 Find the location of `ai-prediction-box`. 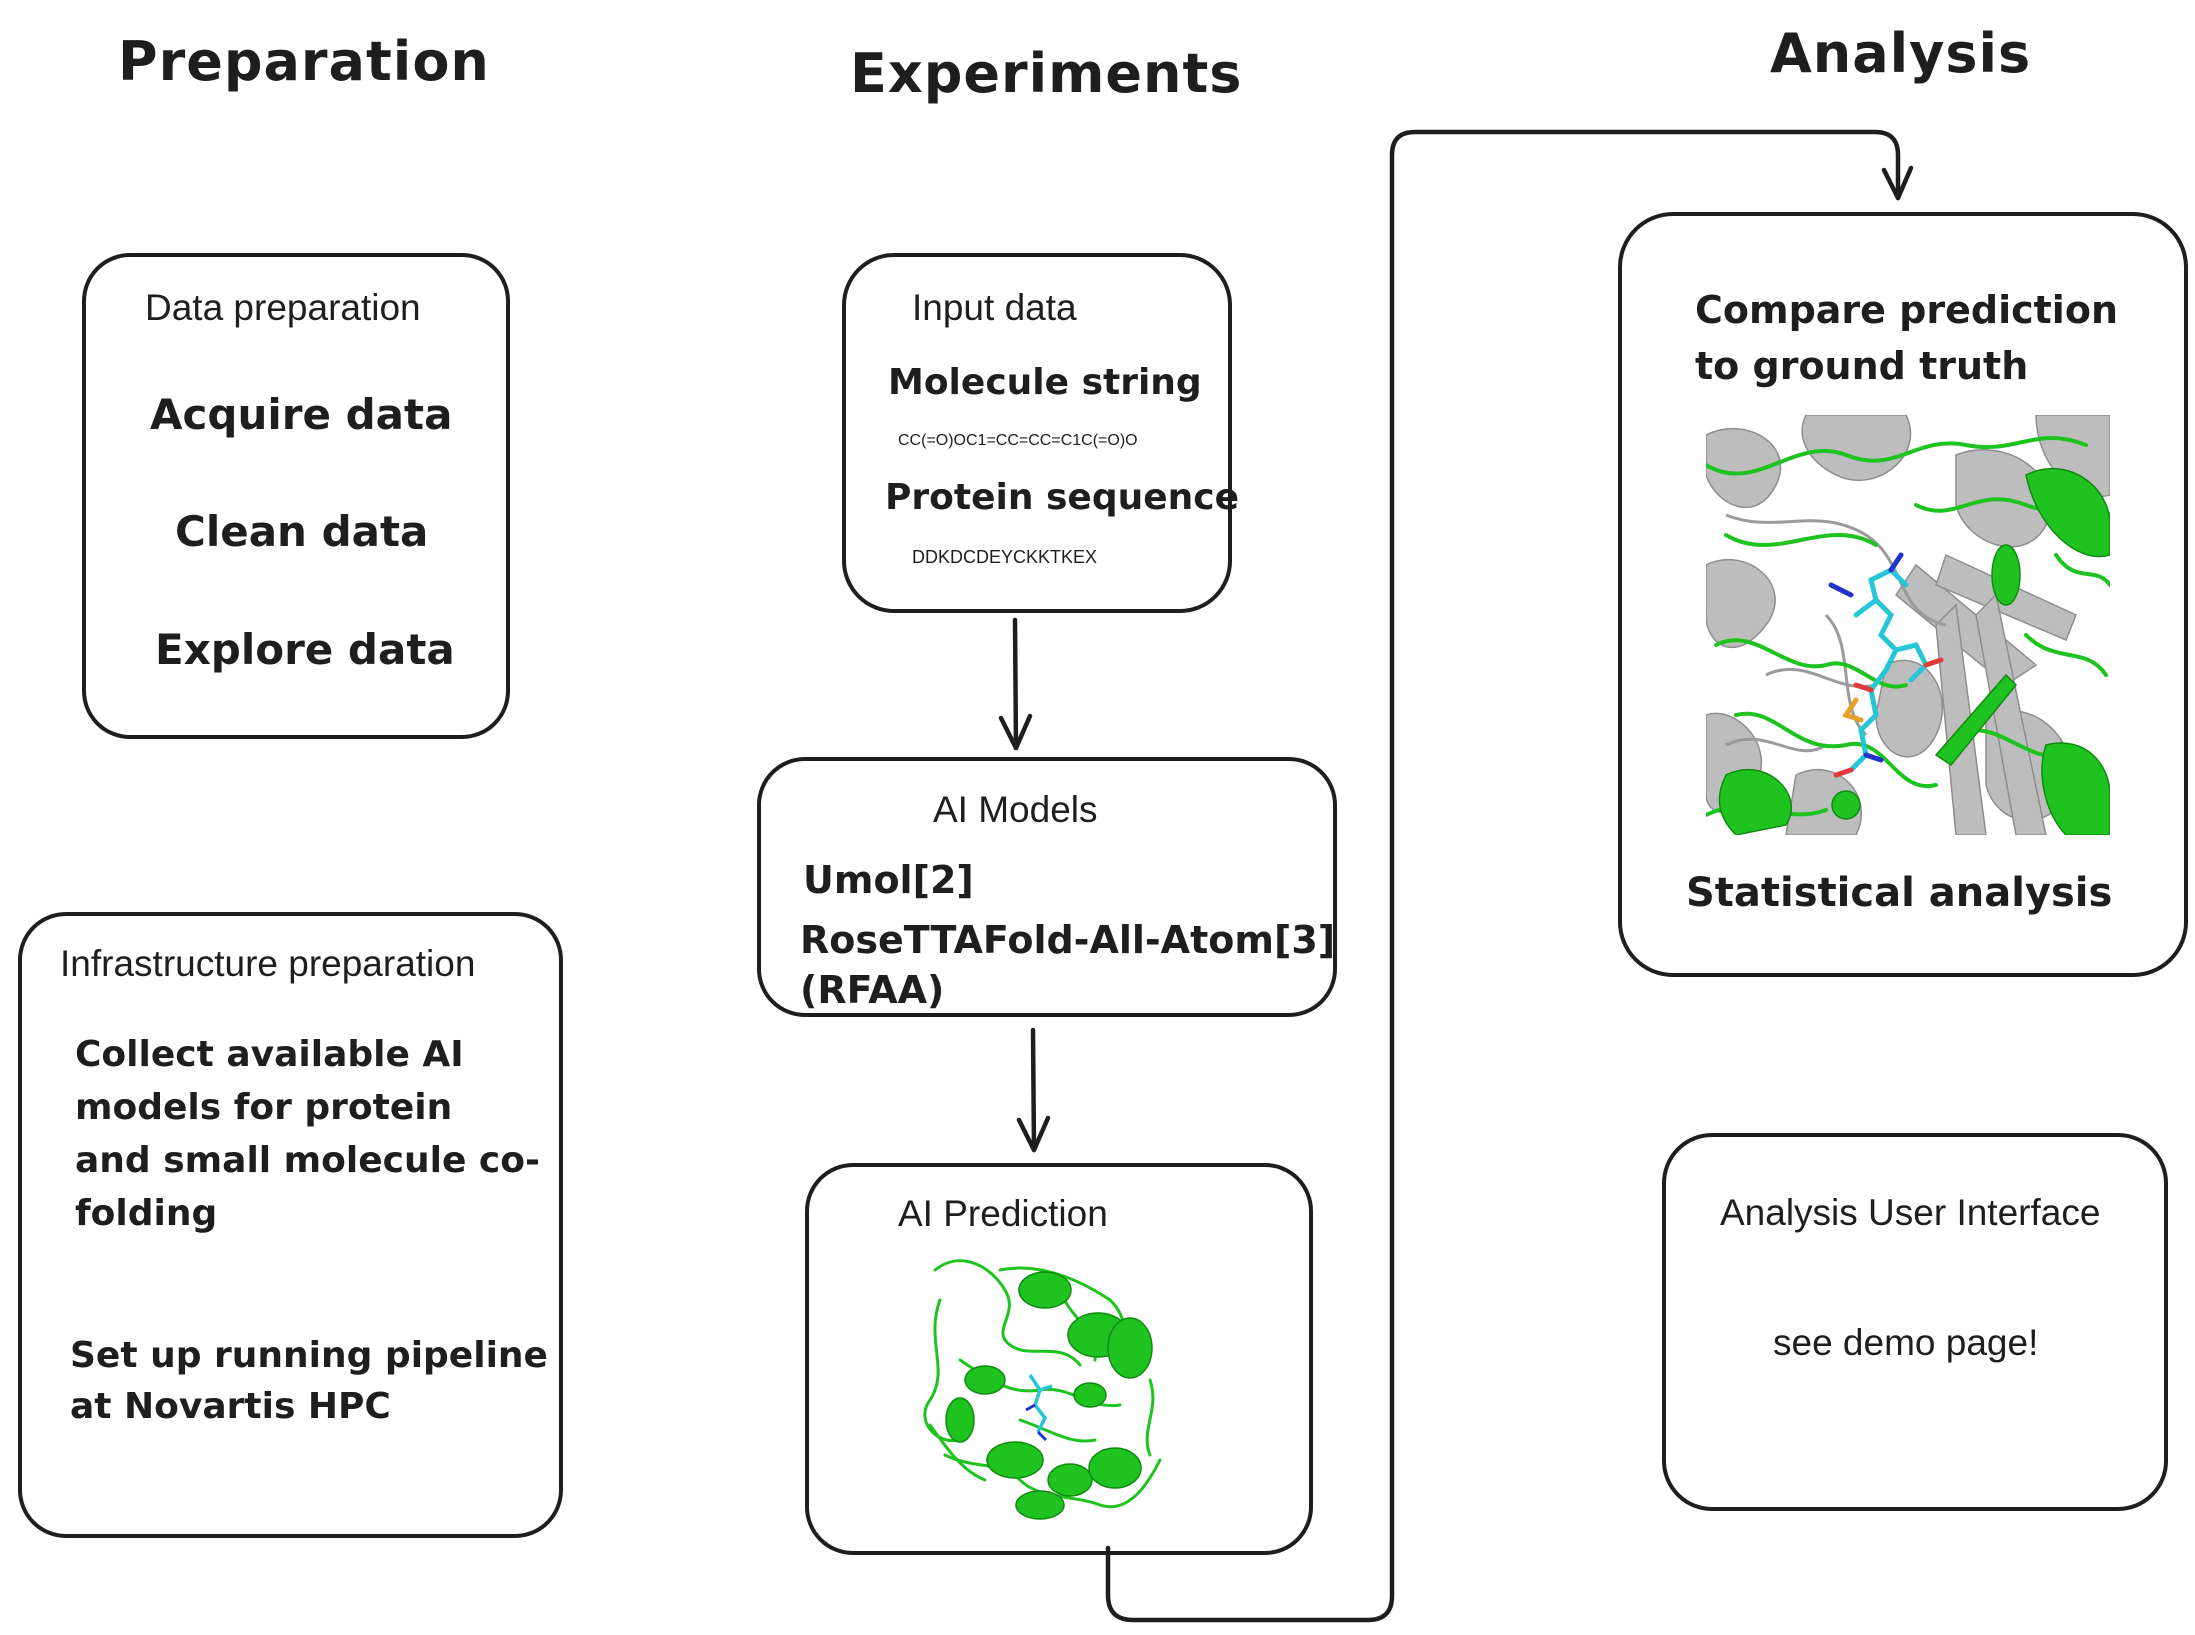

ai-prediction-box is located at coordinates (1059, 1359).